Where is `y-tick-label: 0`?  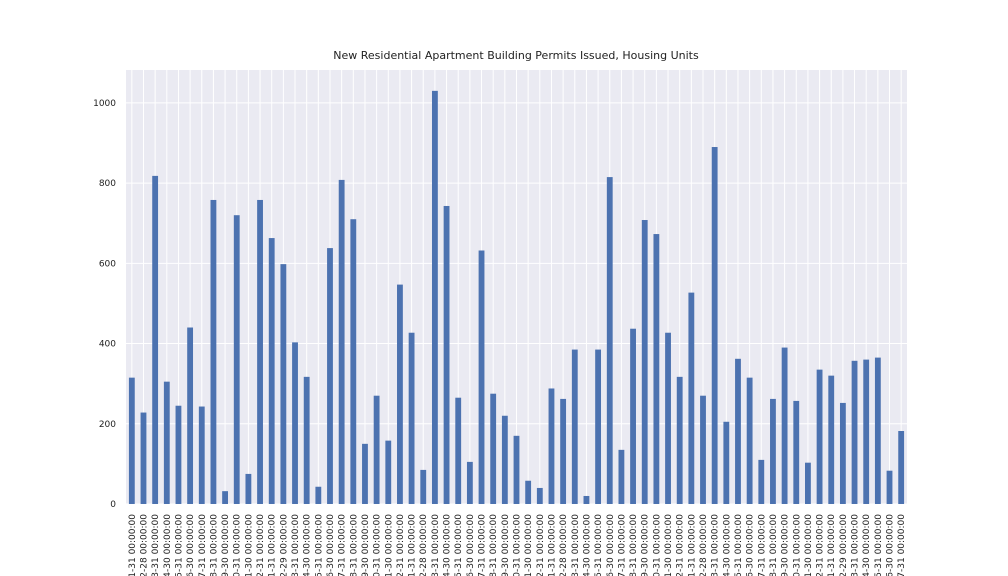 y-tick-label: 0 is located at coordinates (113, 505).